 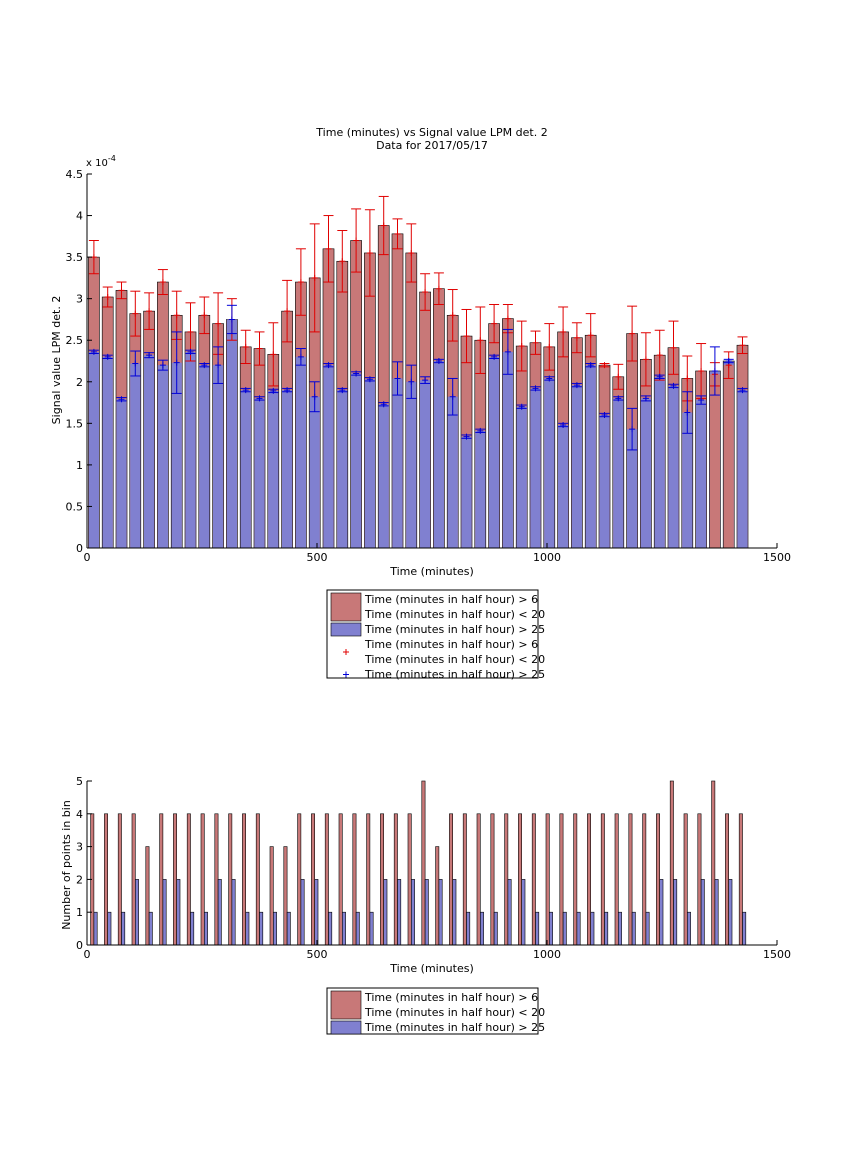 I want to click on chart2-ylabel: Number of points in bin, so click(x=66, y=865).